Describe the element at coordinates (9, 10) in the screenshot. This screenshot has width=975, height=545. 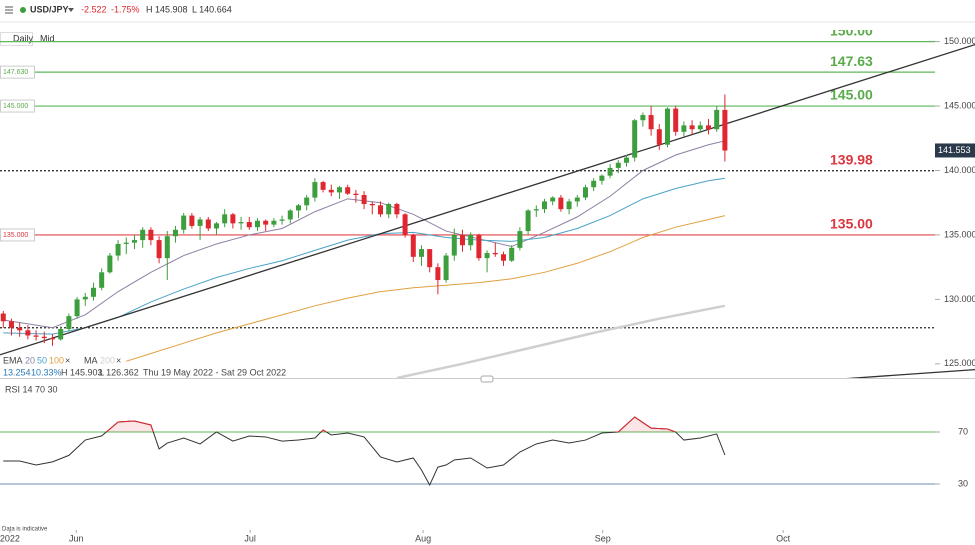
I see `menu-icon` at that location.